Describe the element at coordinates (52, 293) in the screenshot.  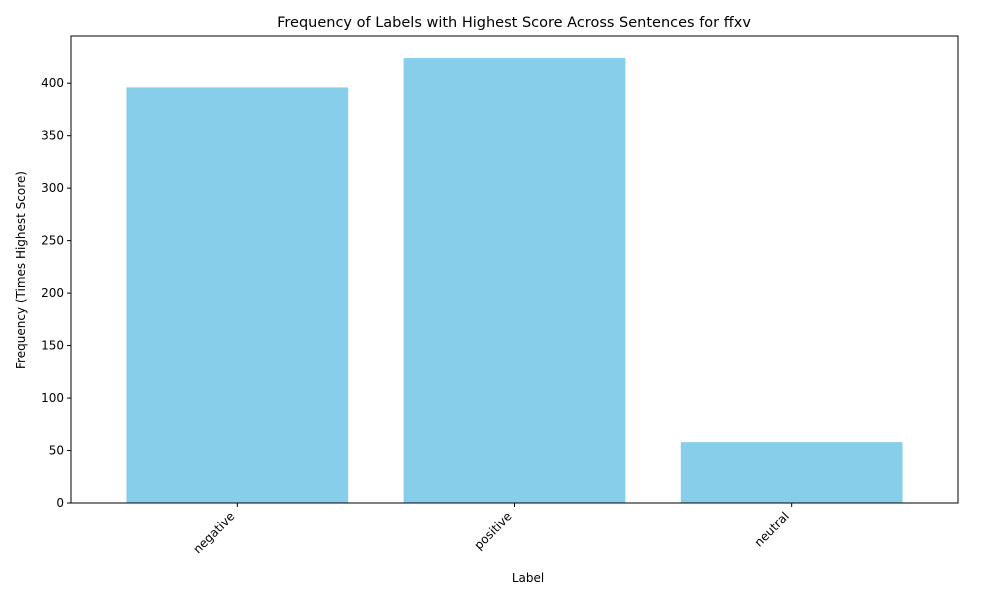
I see `y-tick-label: 200` at that location.